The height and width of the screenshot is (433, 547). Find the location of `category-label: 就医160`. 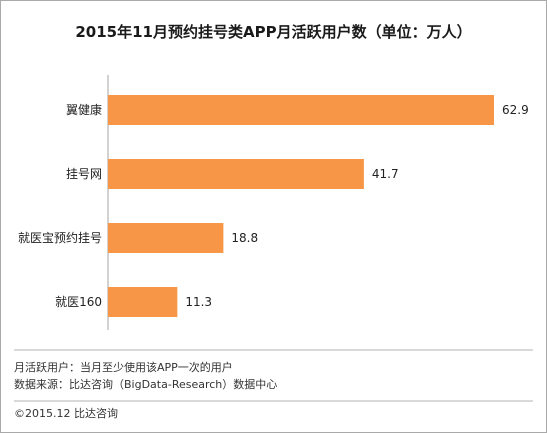

category-label: 就医160 is located at coordinates (78, 302).